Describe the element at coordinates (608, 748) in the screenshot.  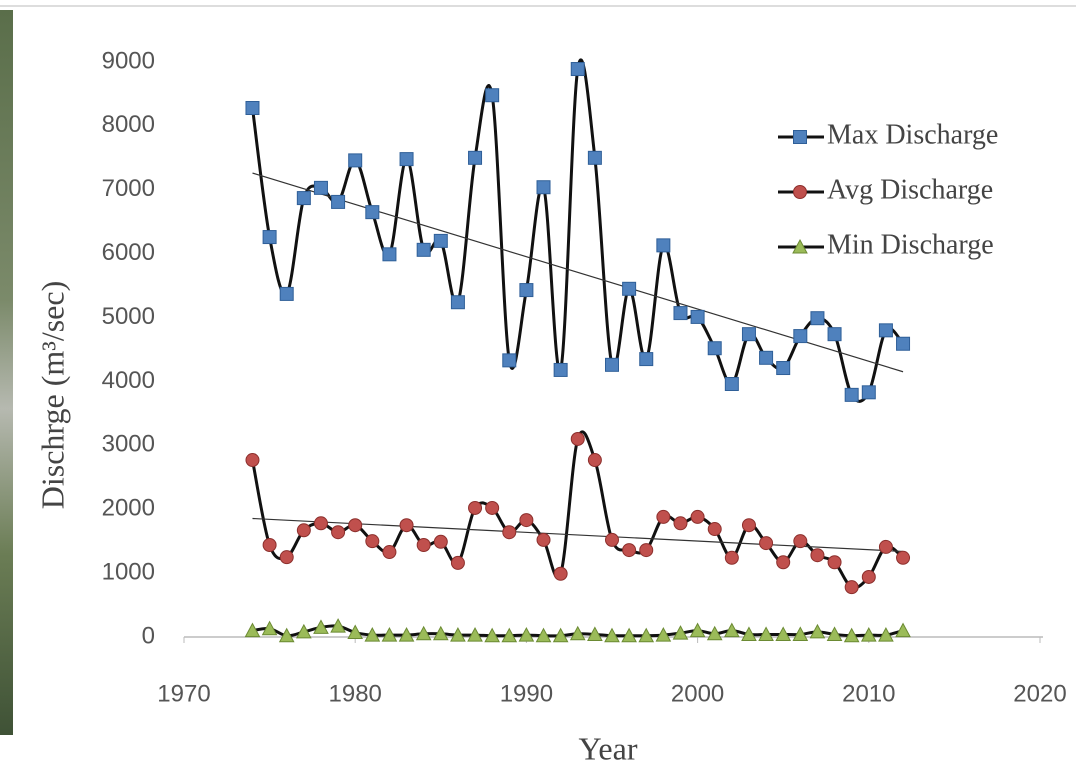
I see `x-axis-label: Year` at that location.